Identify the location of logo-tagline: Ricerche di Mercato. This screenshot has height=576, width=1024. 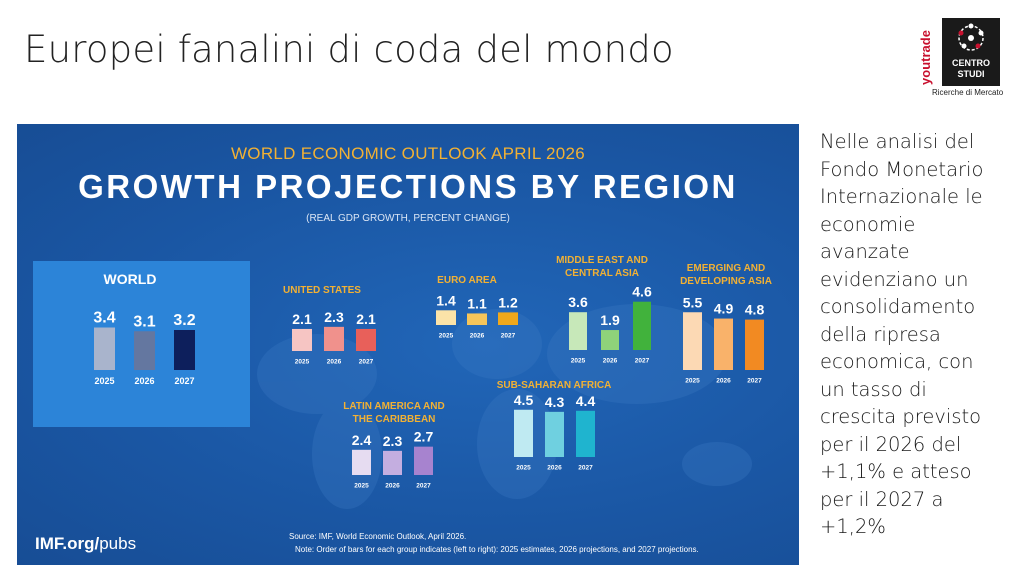
(968, 92).